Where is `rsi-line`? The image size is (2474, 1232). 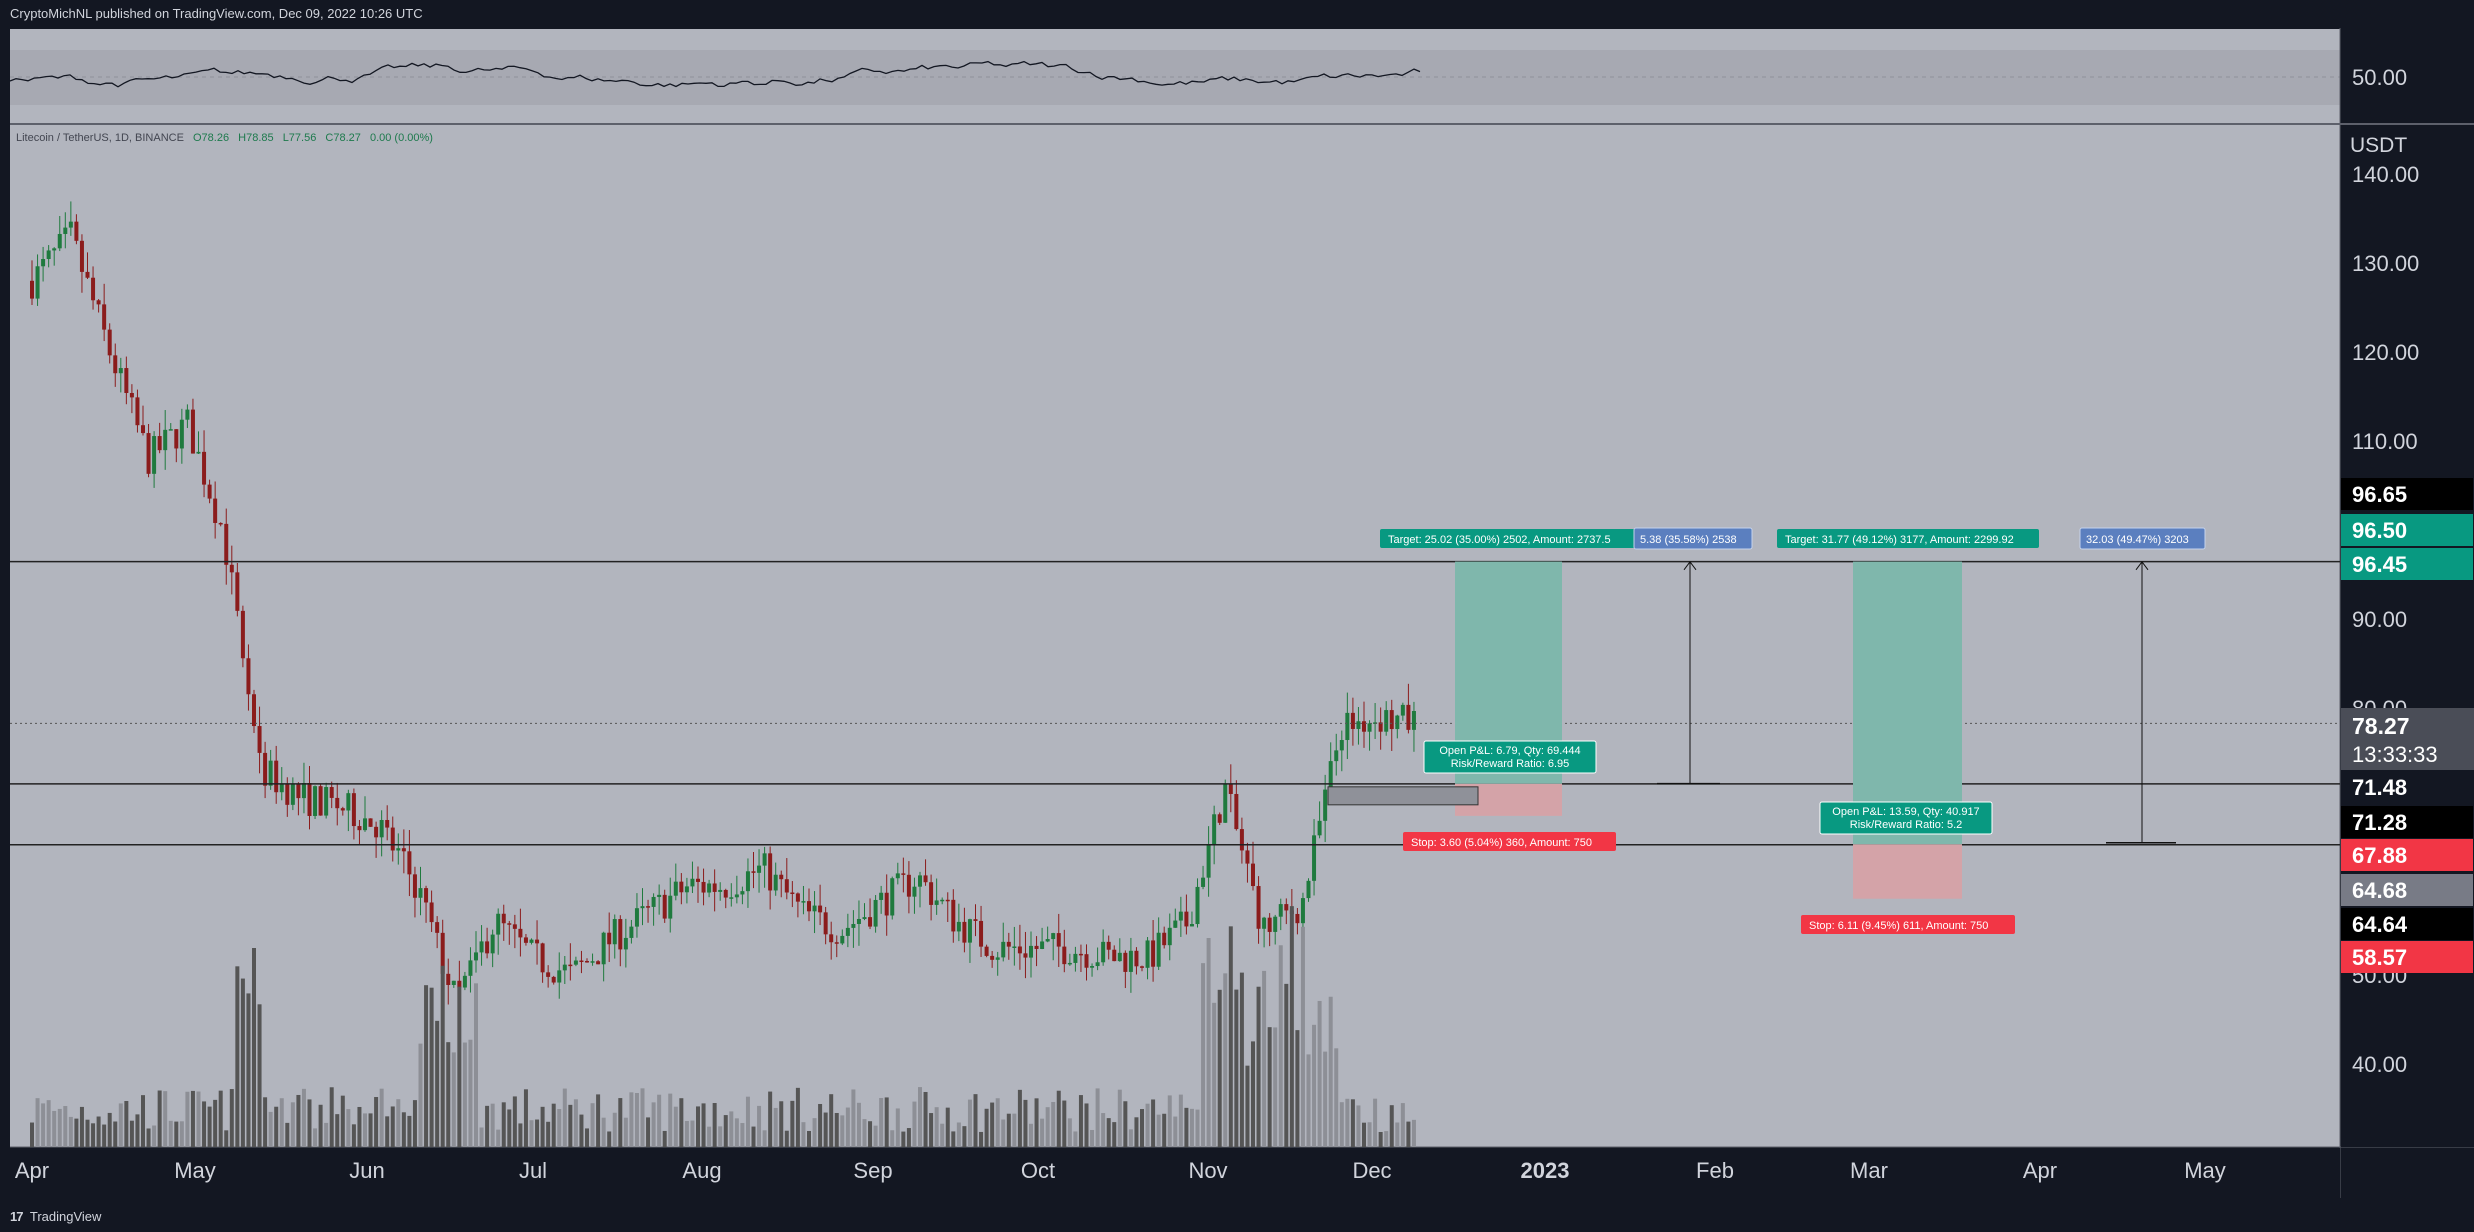 rsi-line is located at coordinates (715, 74).